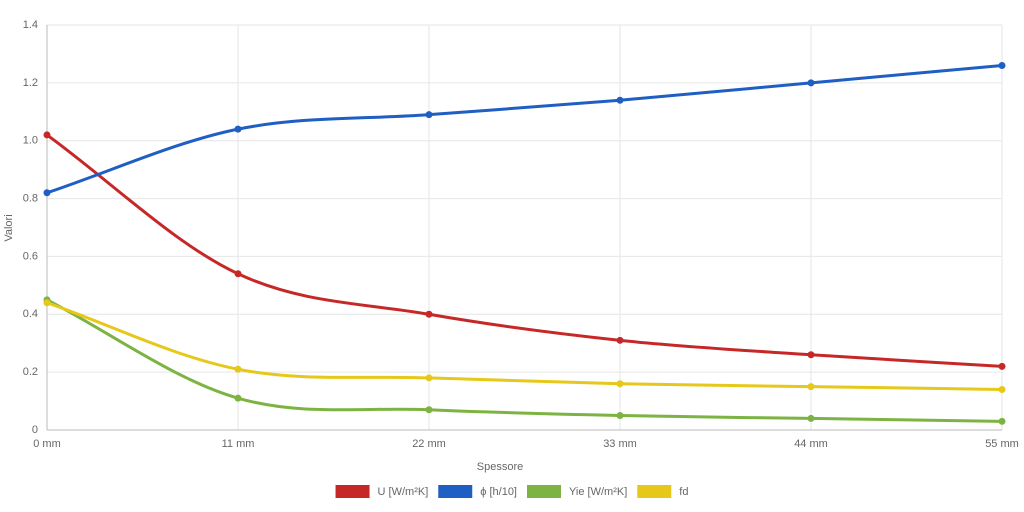 This screenshot has height=512, width=1024. Describe the element at coordinates (47, 444) in the screenshot. I see `x-tick-label: 0 mm` at that location.